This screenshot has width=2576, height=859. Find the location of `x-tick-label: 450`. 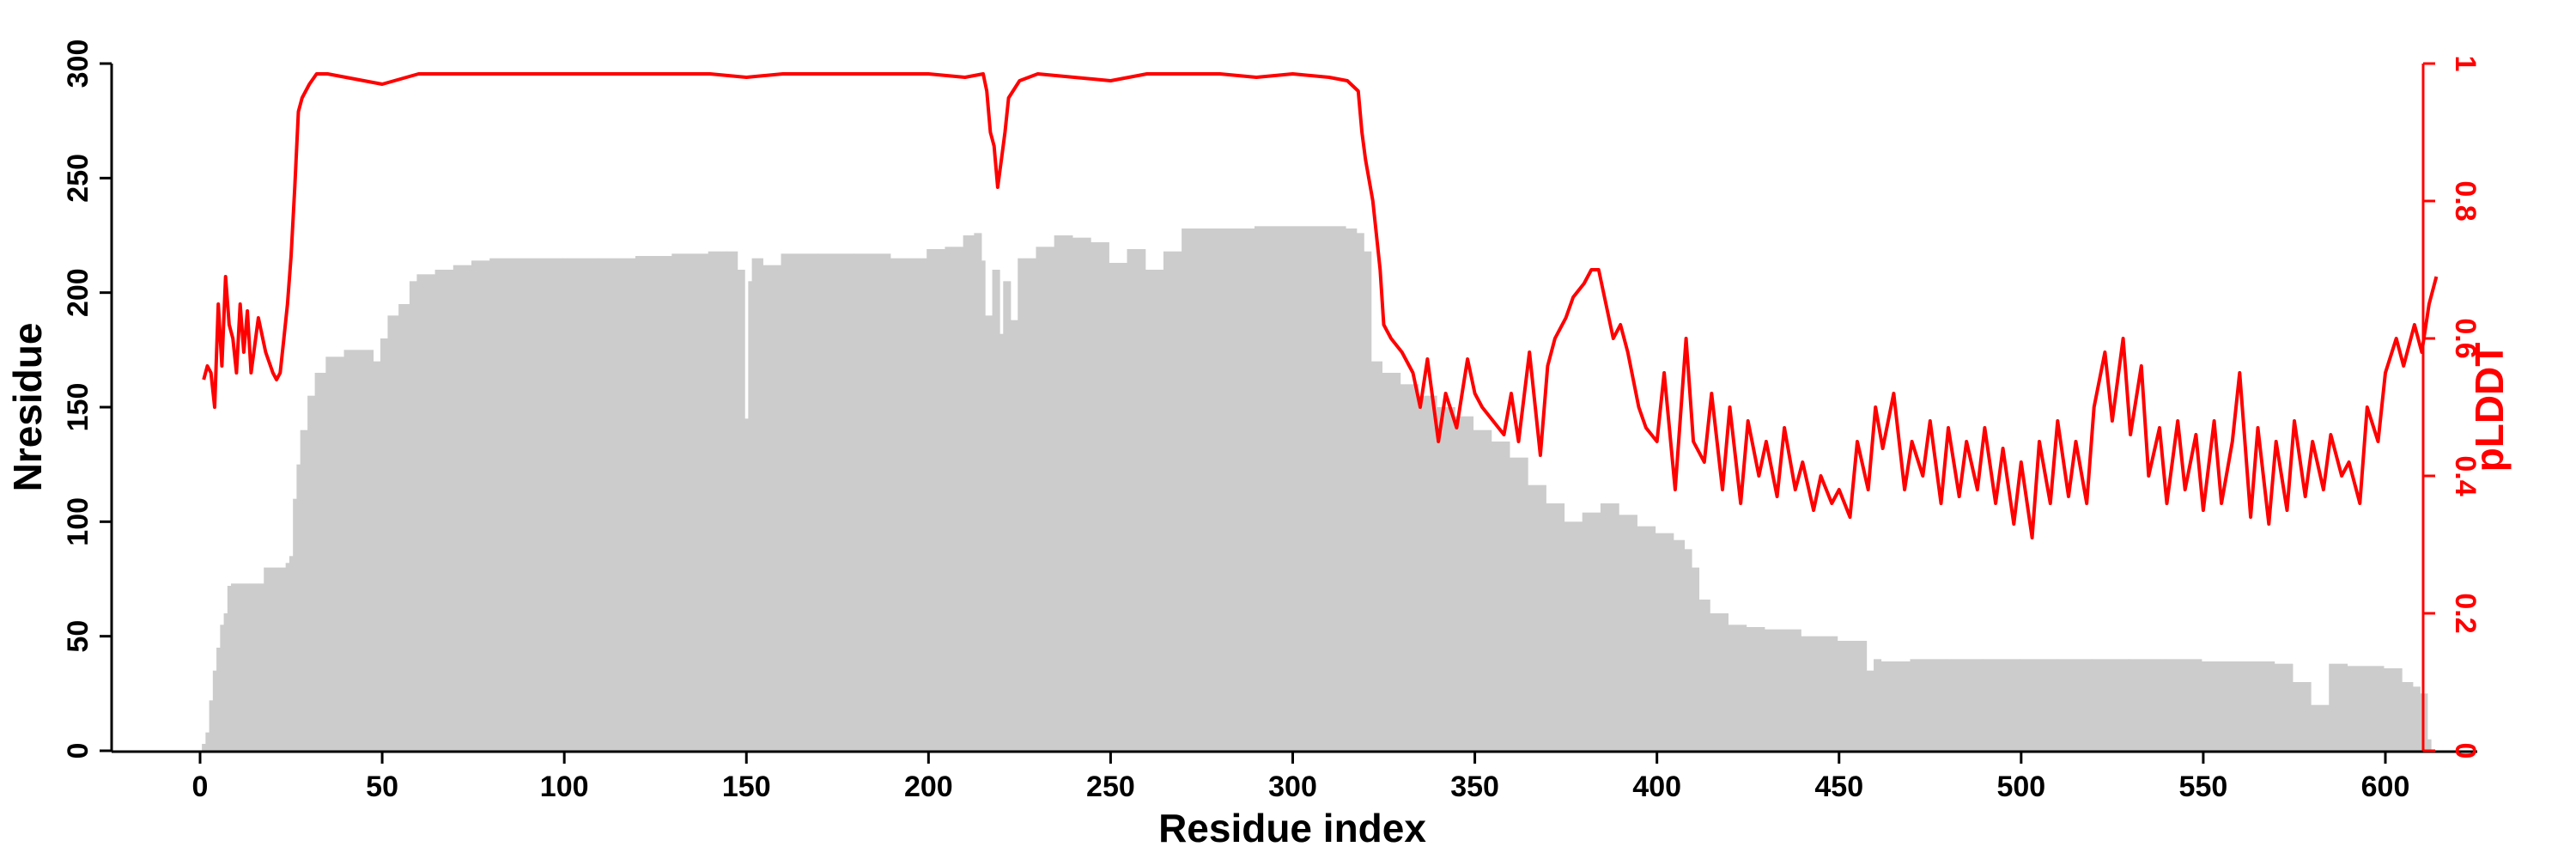

x-tick-label: 450 is located at coordinates (1838, 787).